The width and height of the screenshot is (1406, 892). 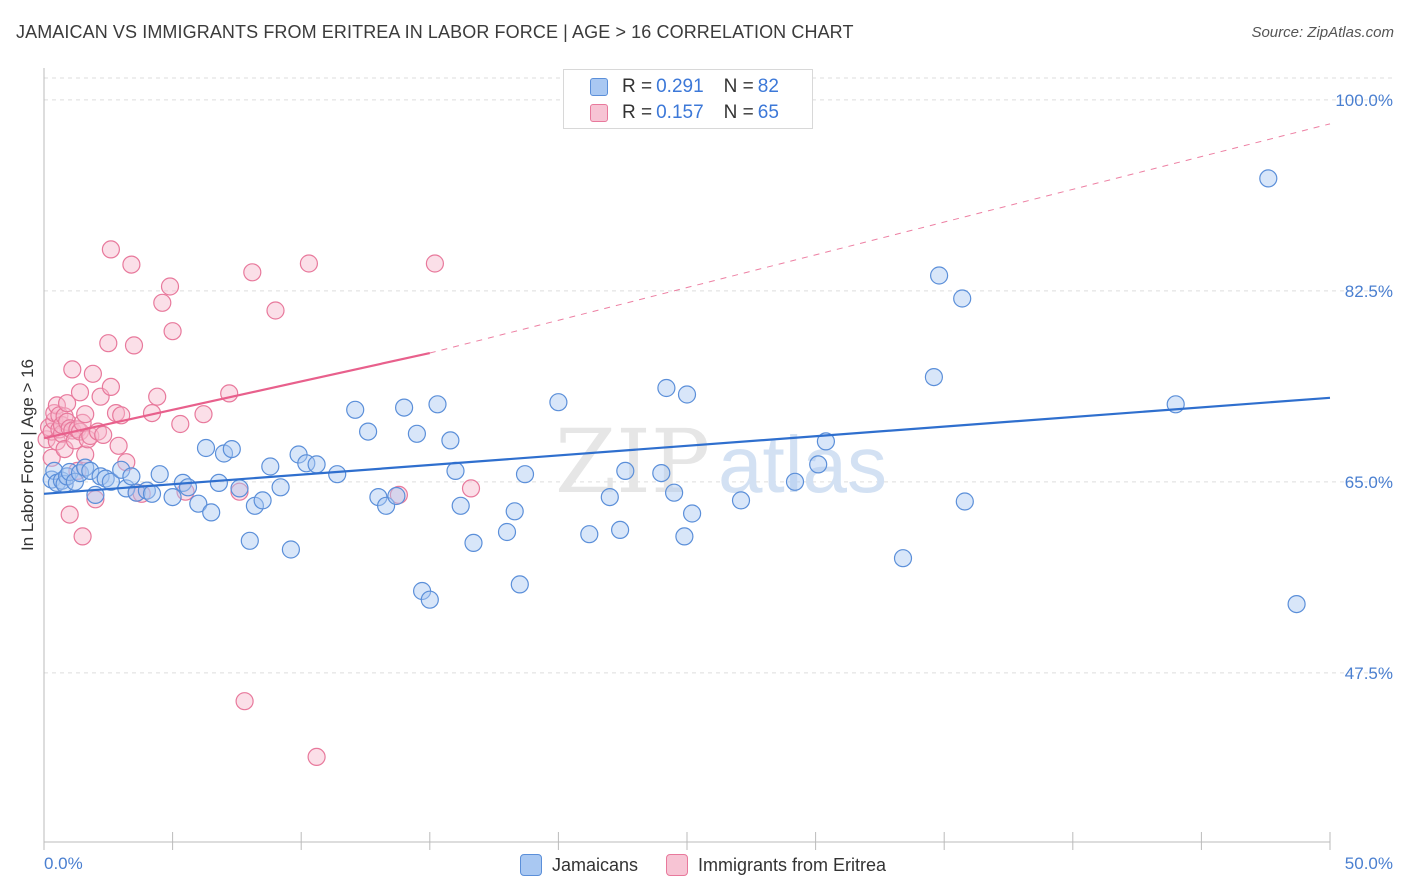 What do you see at coordinates (594, 864) in the screenshot?
I see `legend-label: Jamaicans` at bounding box center [594, 864].